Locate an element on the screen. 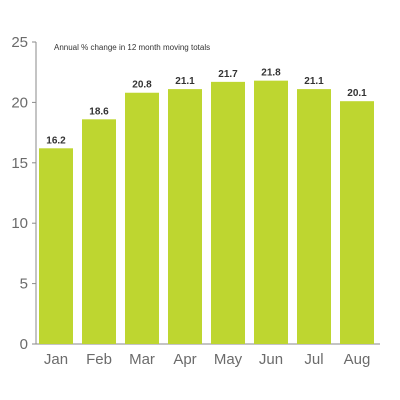 This screenshot has width=400, height=400. bar-feb is located at coordinates (99, 231).